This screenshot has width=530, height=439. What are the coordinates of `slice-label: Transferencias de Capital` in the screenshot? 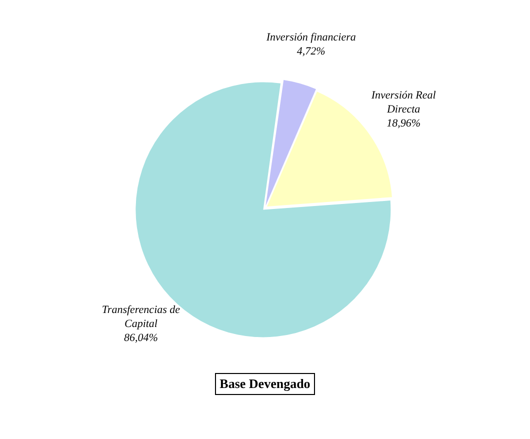 It's located at (141, 317).